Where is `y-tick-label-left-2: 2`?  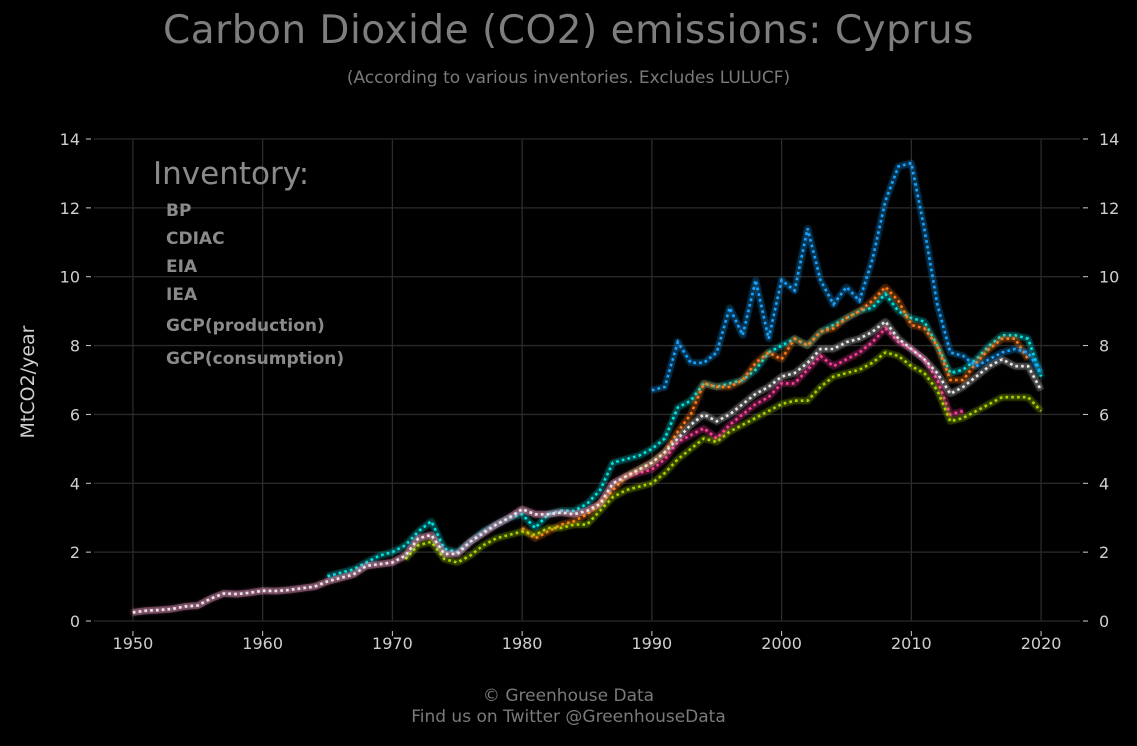 y-tick-label-left-2: 2 is located at coordinates (75, 552).